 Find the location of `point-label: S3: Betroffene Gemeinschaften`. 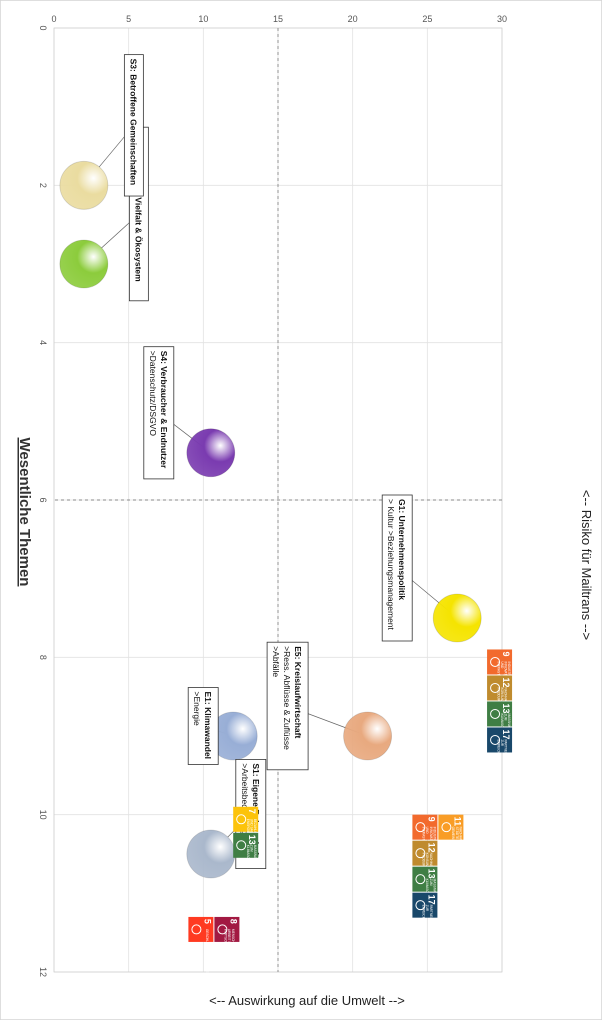

point-label: S3: Betroffene Gemeinschaften is located at coordinates (133, 125).